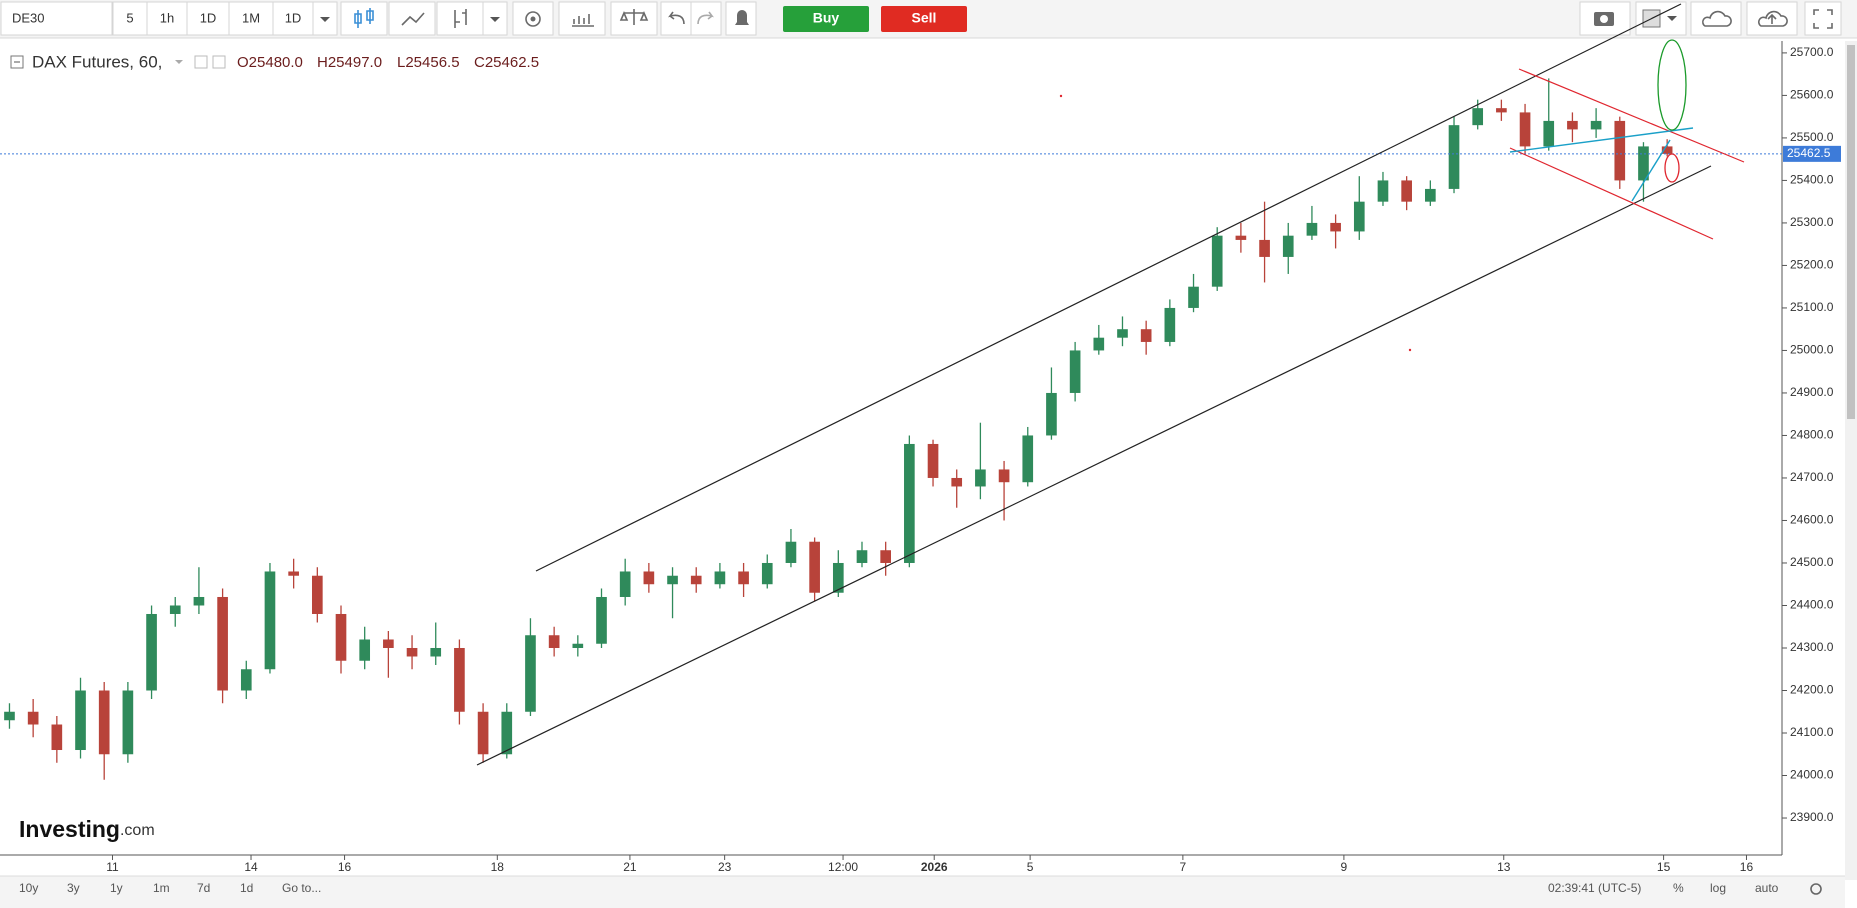 This screenshot has height=908, width=1857. I want to click on y-tick-label: 25000.0, so click(1812, 350).